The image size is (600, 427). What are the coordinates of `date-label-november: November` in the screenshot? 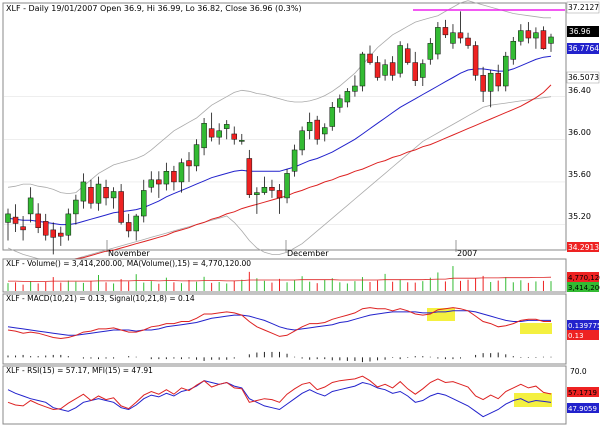 It's located at (129, 253).